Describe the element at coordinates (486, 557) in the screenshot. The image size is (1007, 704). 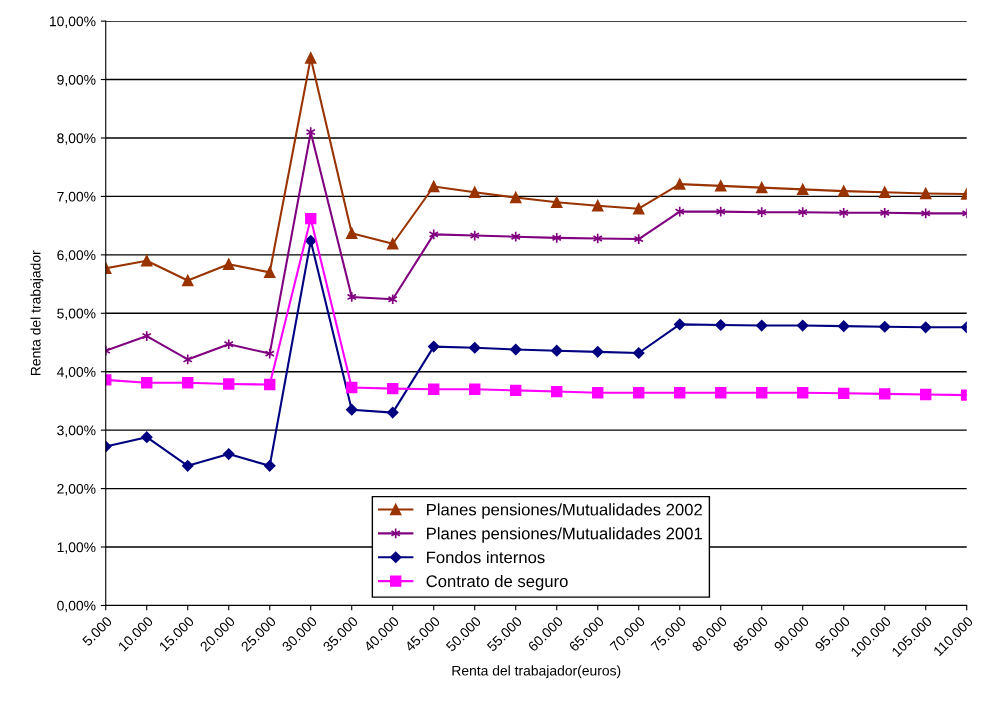
I see `legend-label: Fondos internos` at that location.